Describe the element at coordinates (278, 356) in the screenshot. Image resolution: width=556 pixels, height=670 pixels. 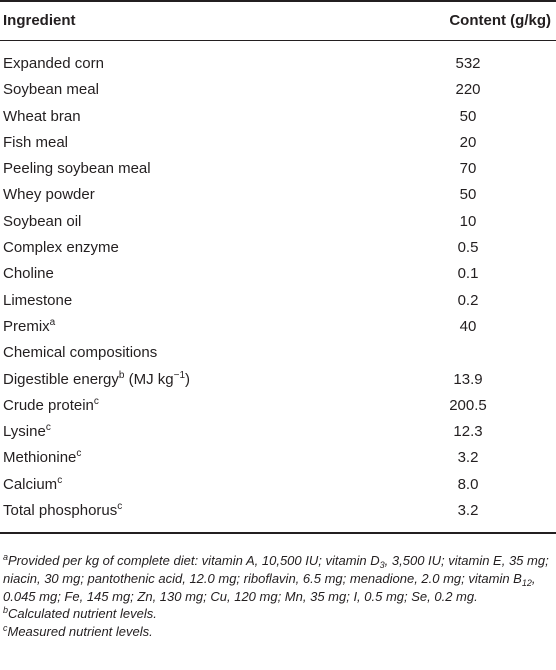
I see `table-row: Chemical compositions` at that location.